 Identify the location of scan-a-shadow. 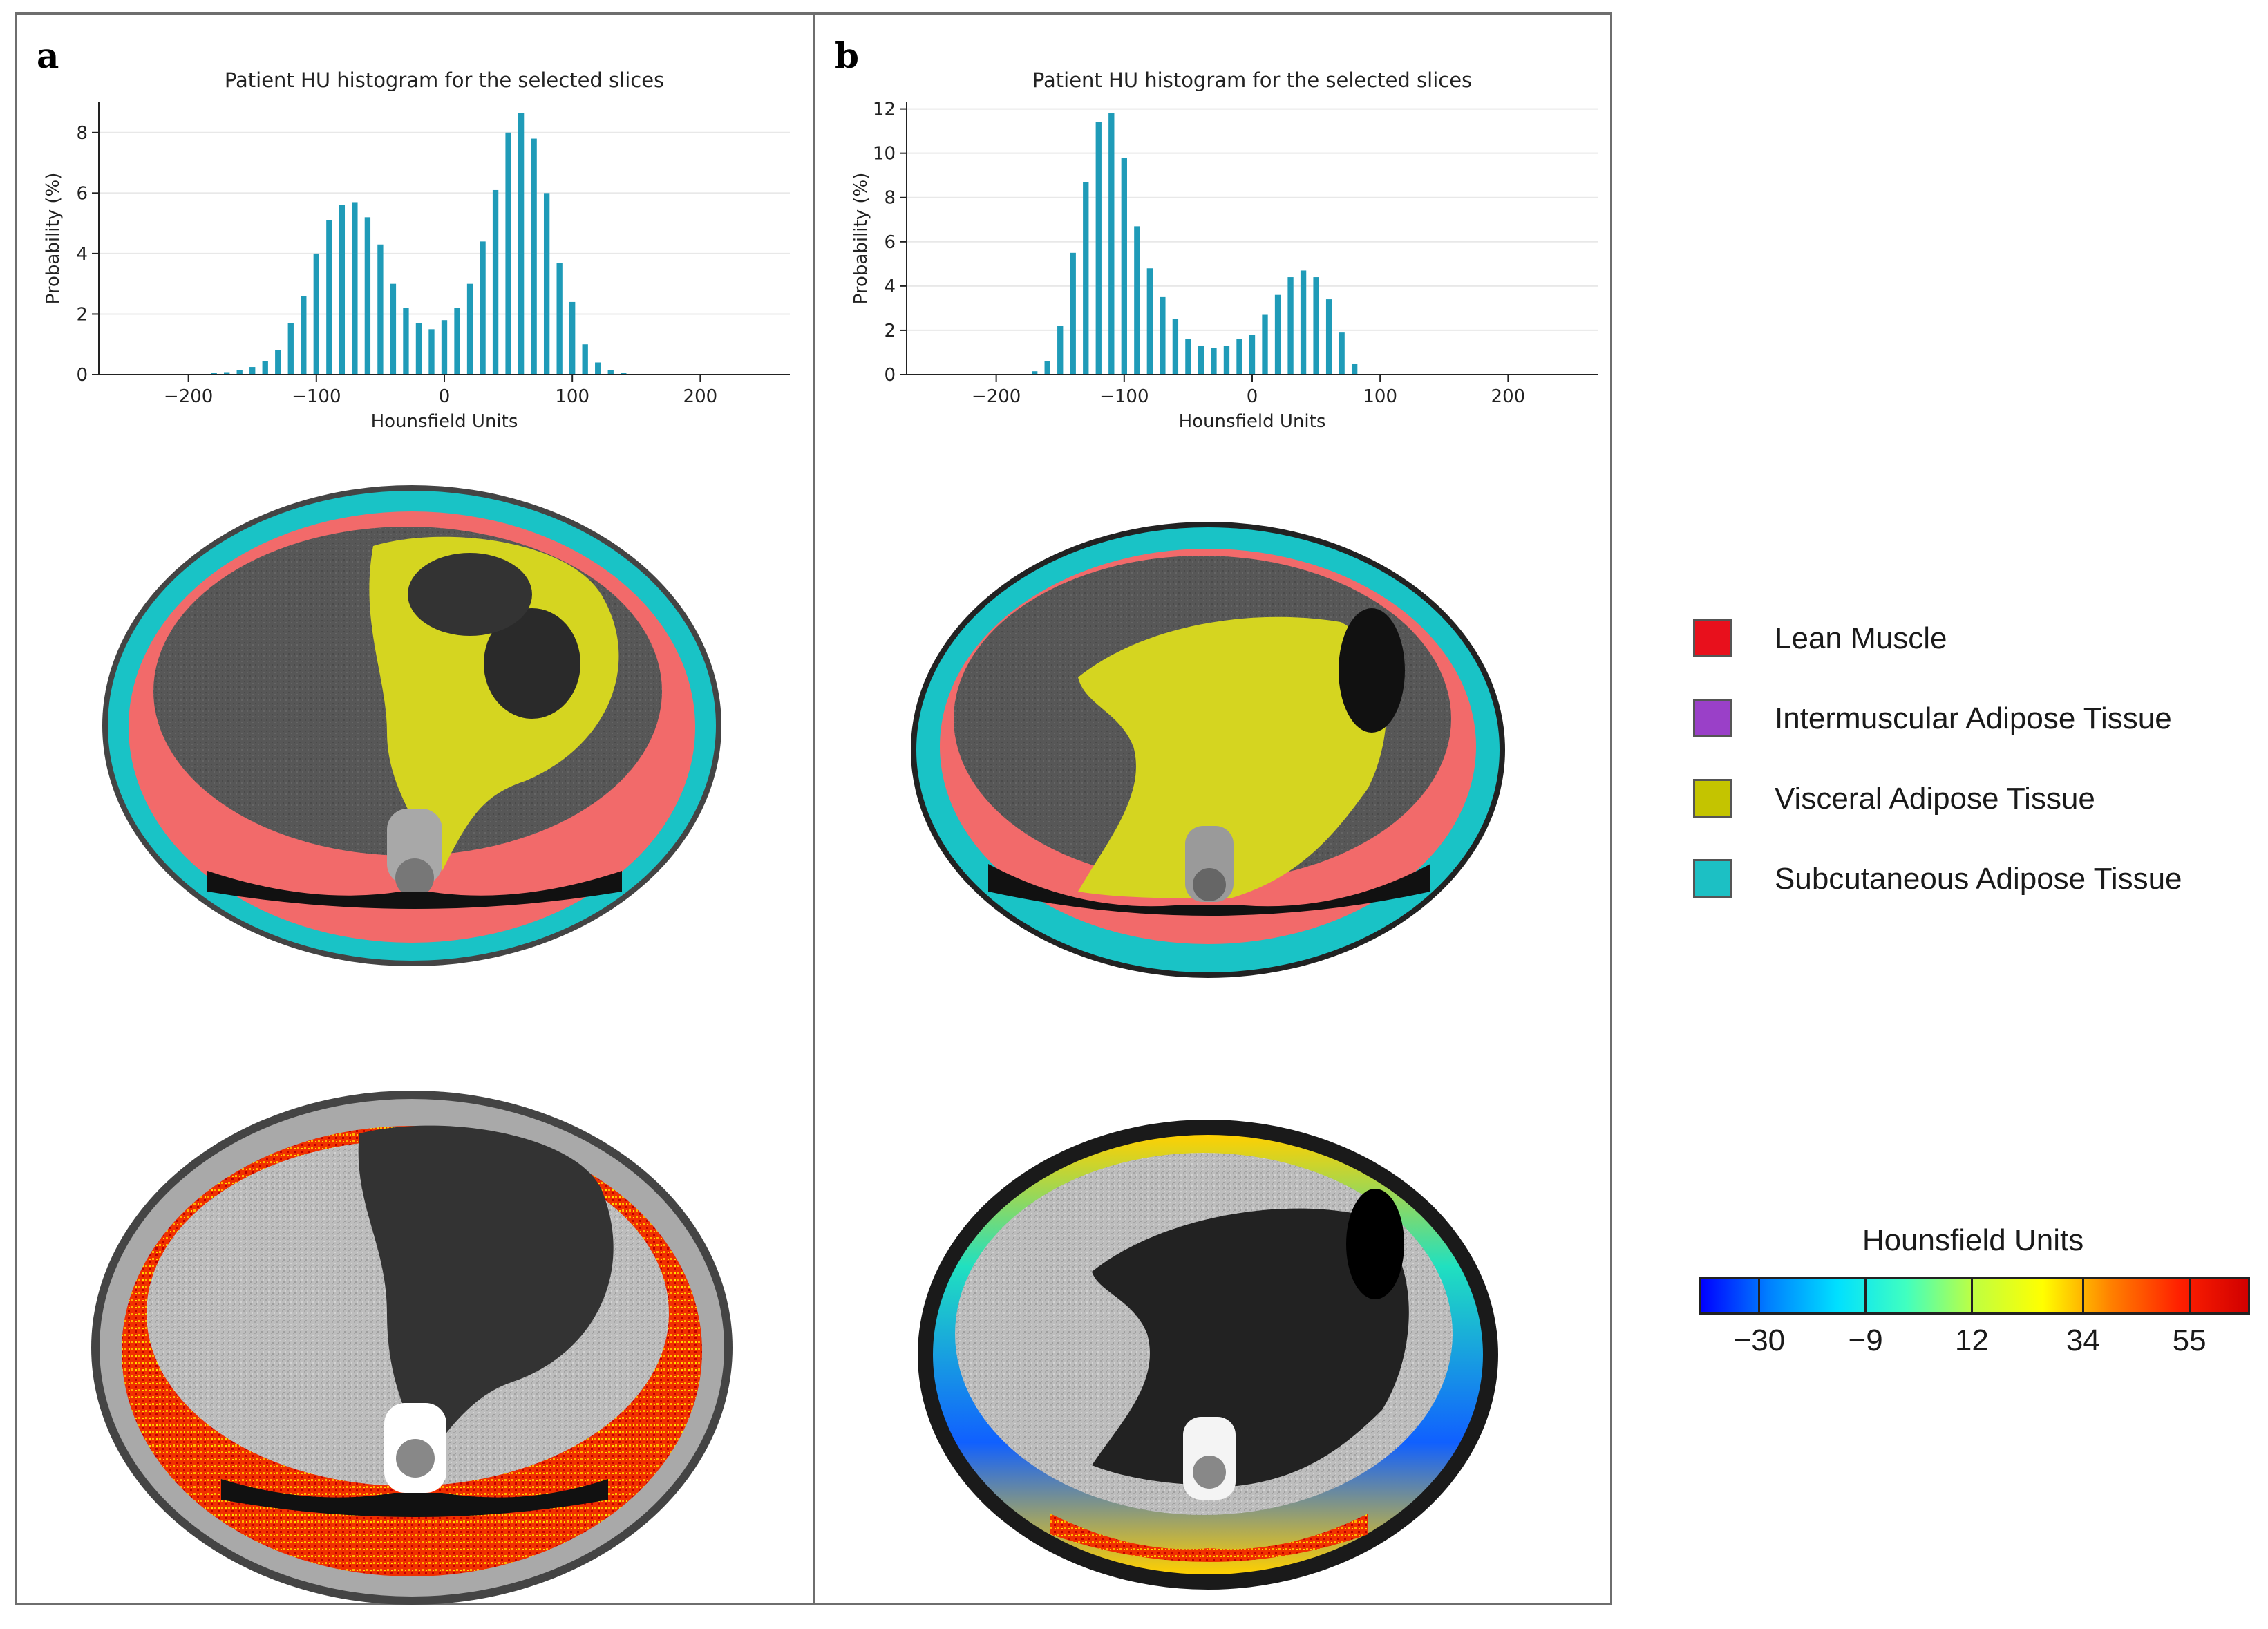
(414, 890).